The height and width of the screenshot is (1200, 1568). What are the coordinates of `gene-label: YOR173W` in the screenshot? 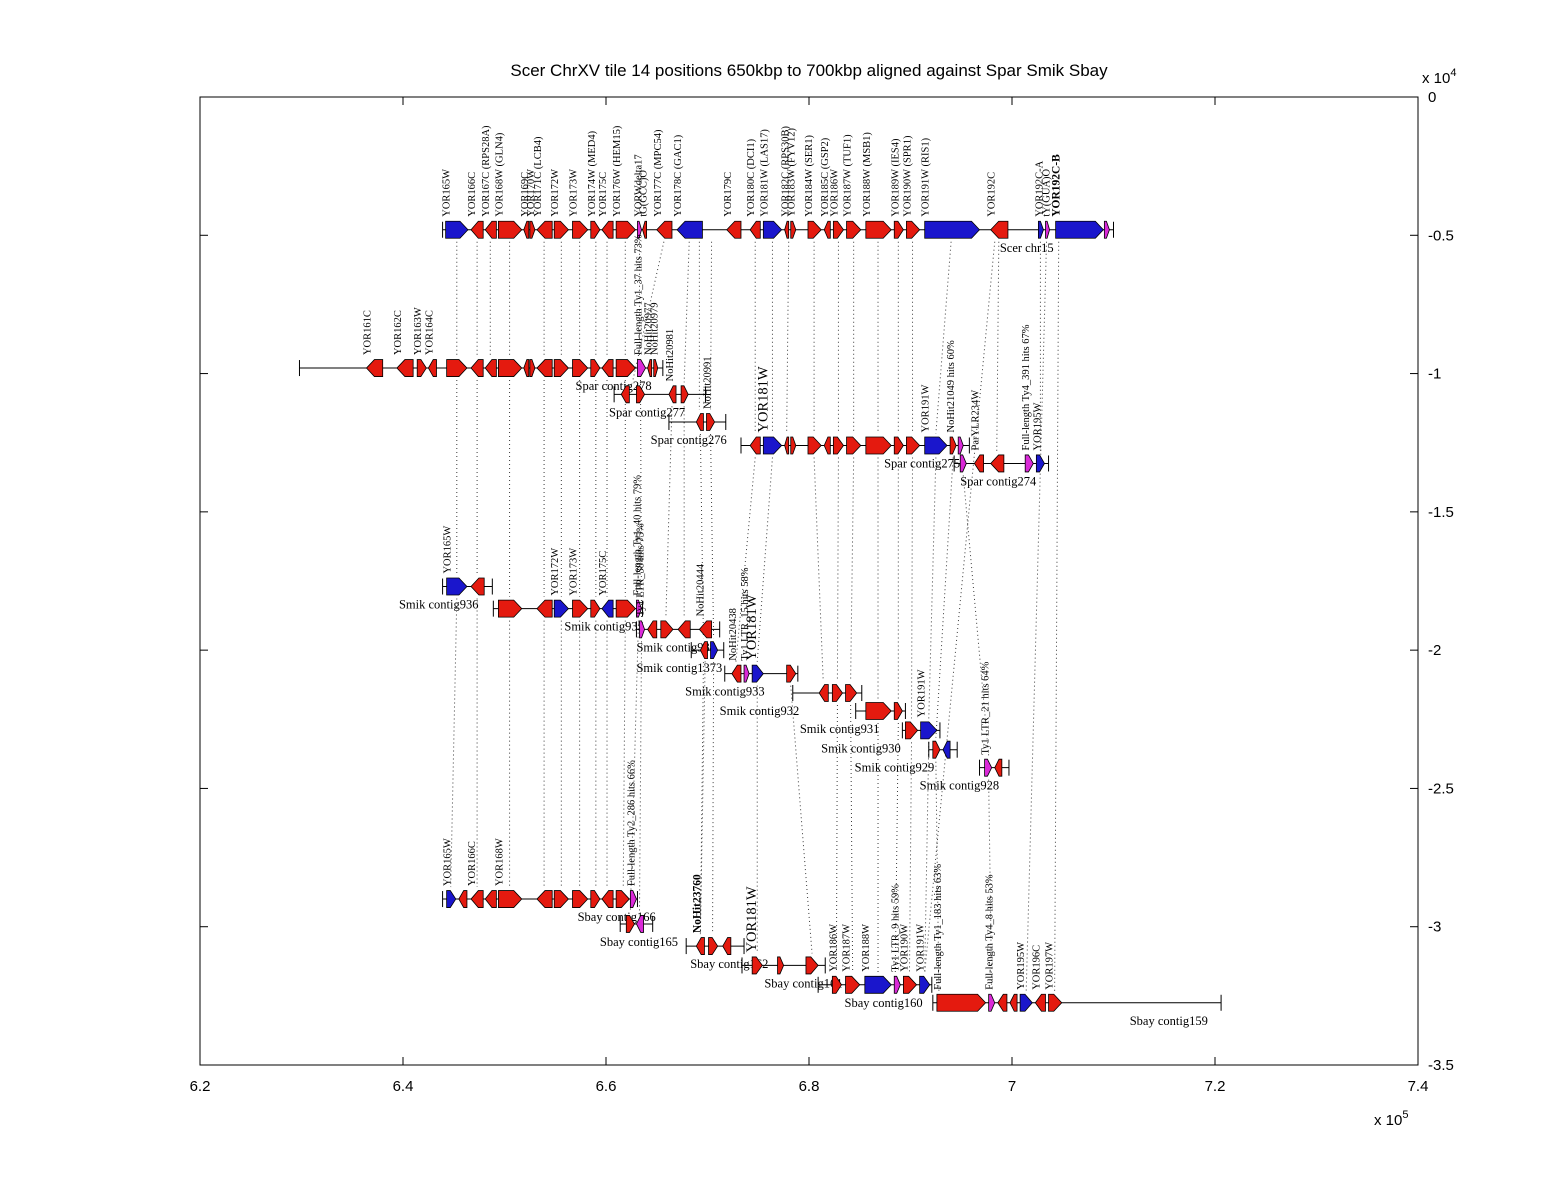 It's located at (574, 193).